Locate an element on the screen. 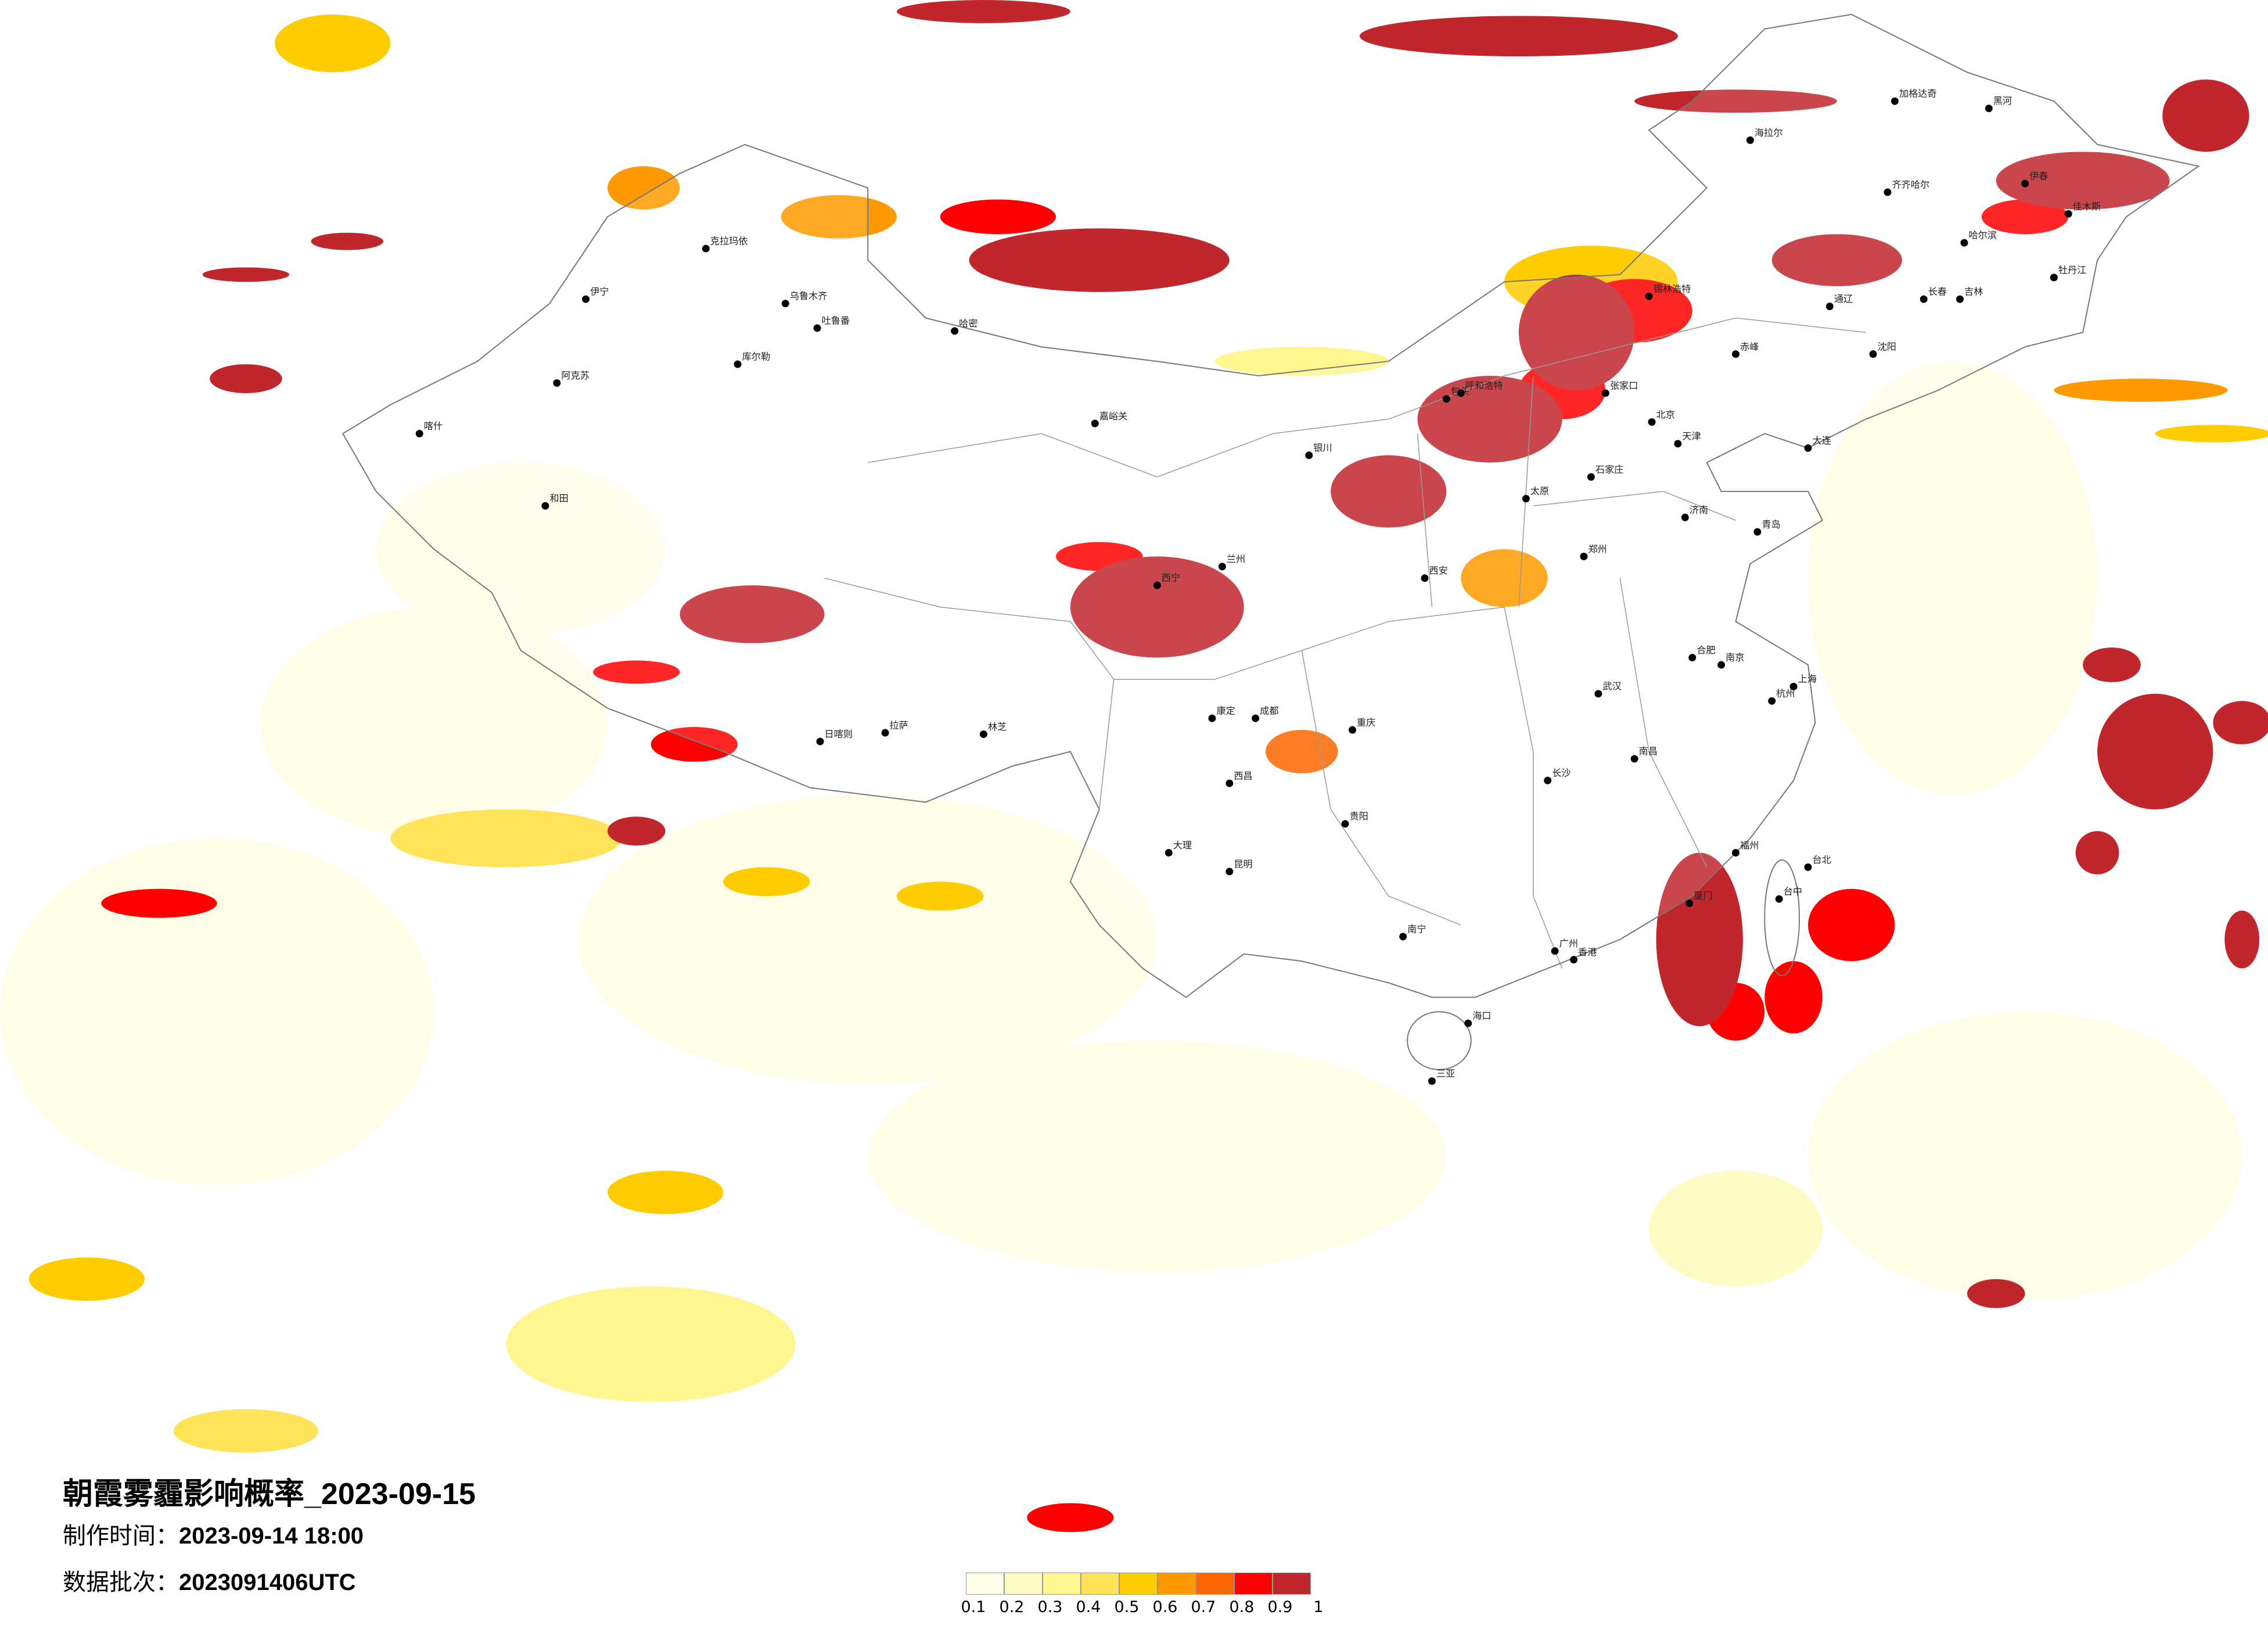  legend-ticks: 0.1 0.2 0.3 0.4 0.5 0.6 0.7 0.8 0.9 1 is located at coordinates (1138, 1609).